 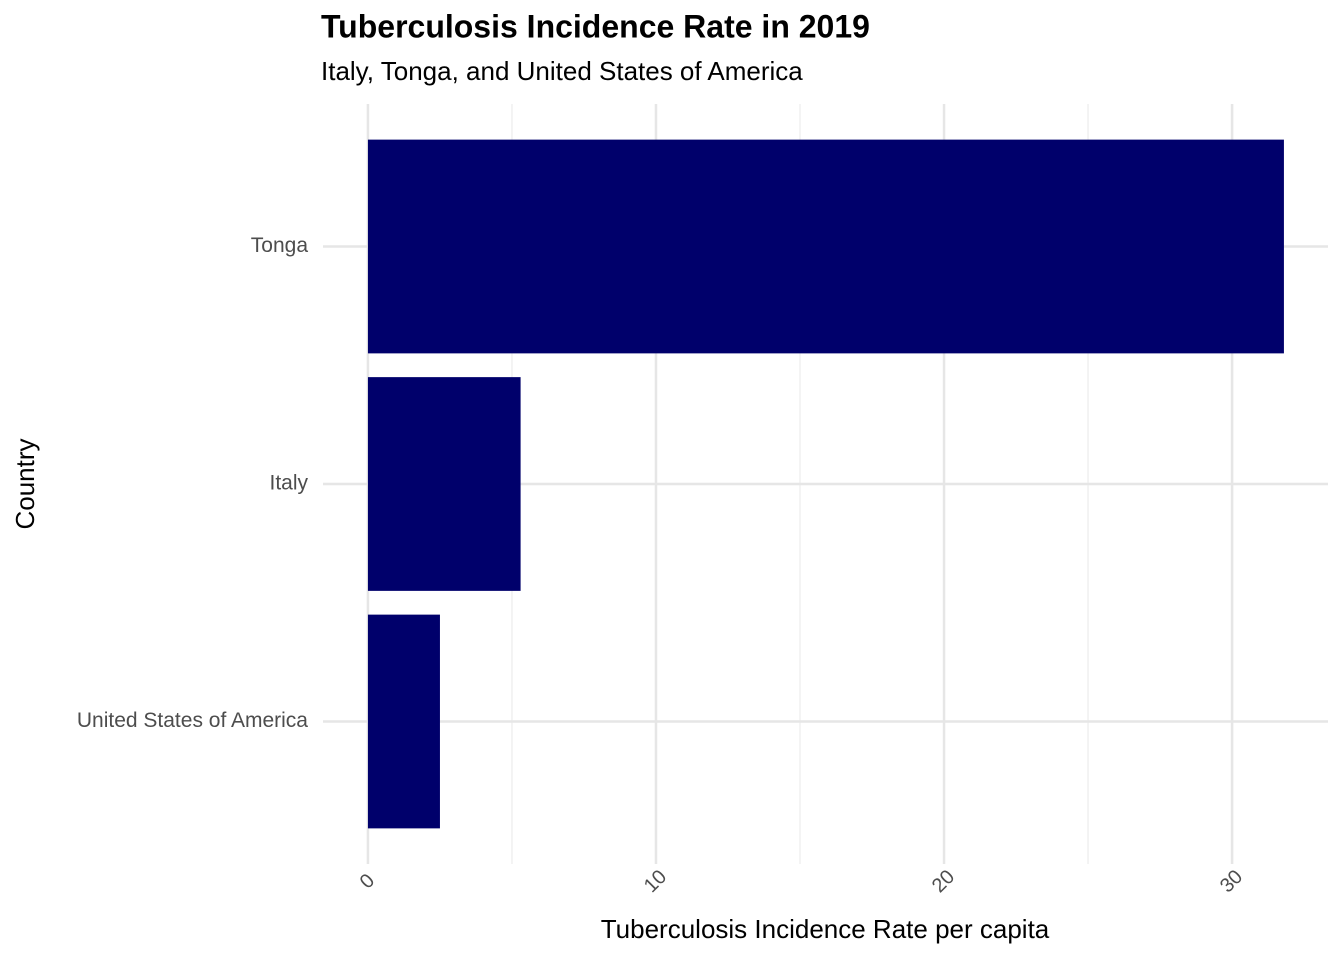 What do you see at coordinates (25, 483) in the screenshot?
I see `y-axis-title: Country` at bounding box center [25, 483].